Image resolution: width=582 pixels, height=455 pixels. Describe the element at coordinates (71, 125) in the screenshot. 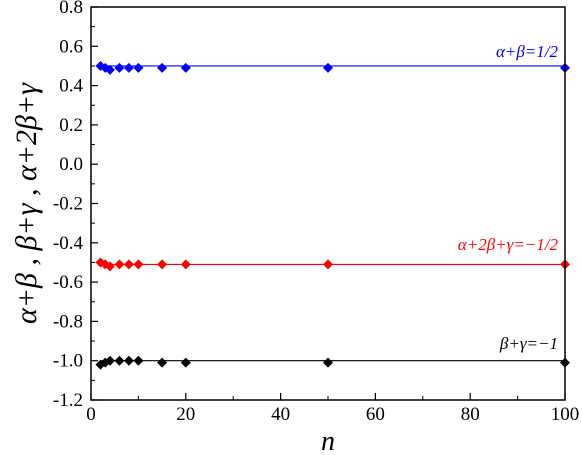

I see `y-tick-label: 0.2` at that location.